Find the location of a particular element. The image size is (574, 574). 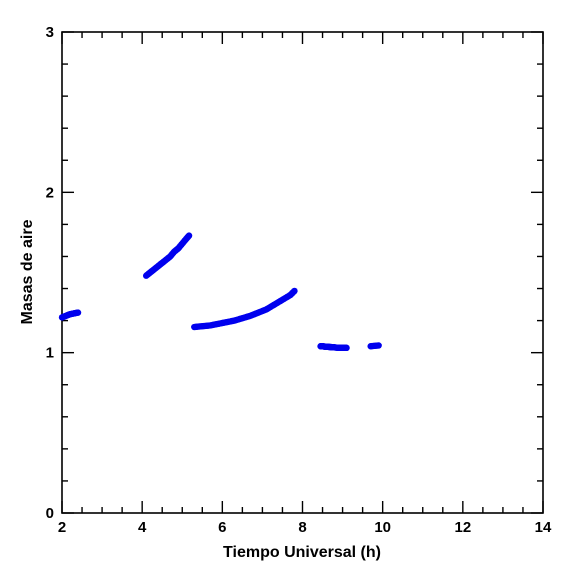

x-tick-label: 4 is located at coordinates (142, 527).